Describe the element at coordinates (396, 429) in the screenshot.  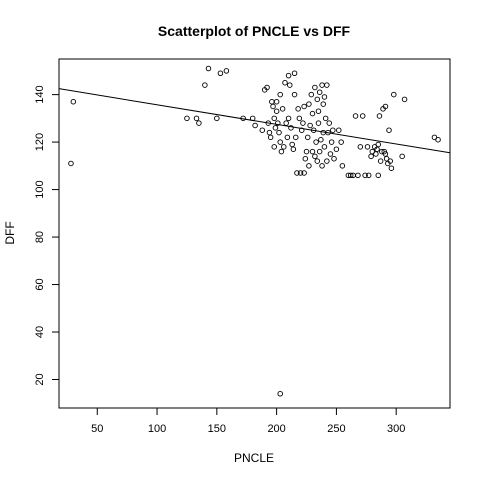
I see `x-tick-label: 300` at that location.